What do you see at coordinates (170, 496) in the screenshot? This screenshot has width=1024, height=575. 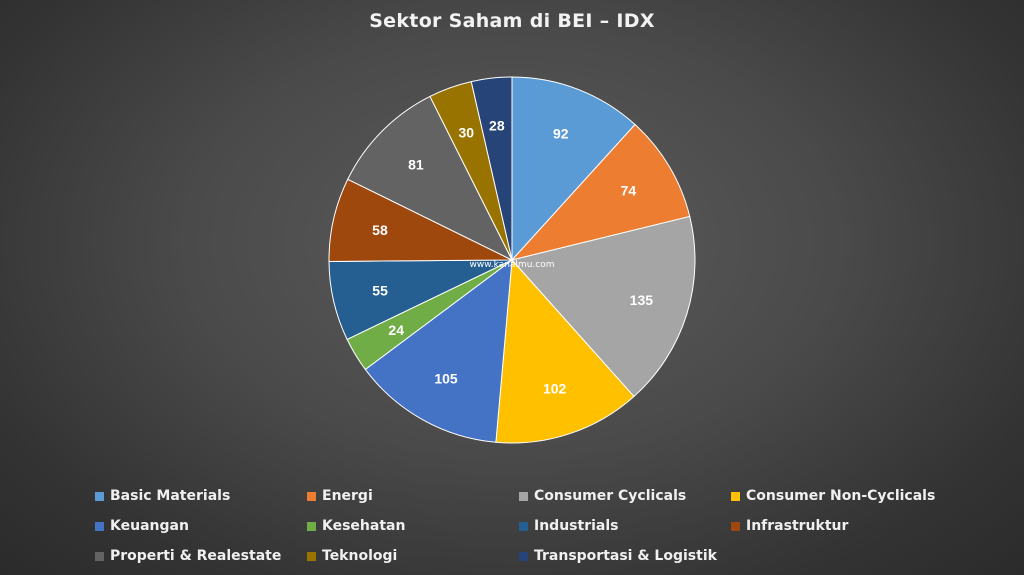 I see `legend-label: Basic Materials` at bounding box center [170, 496].